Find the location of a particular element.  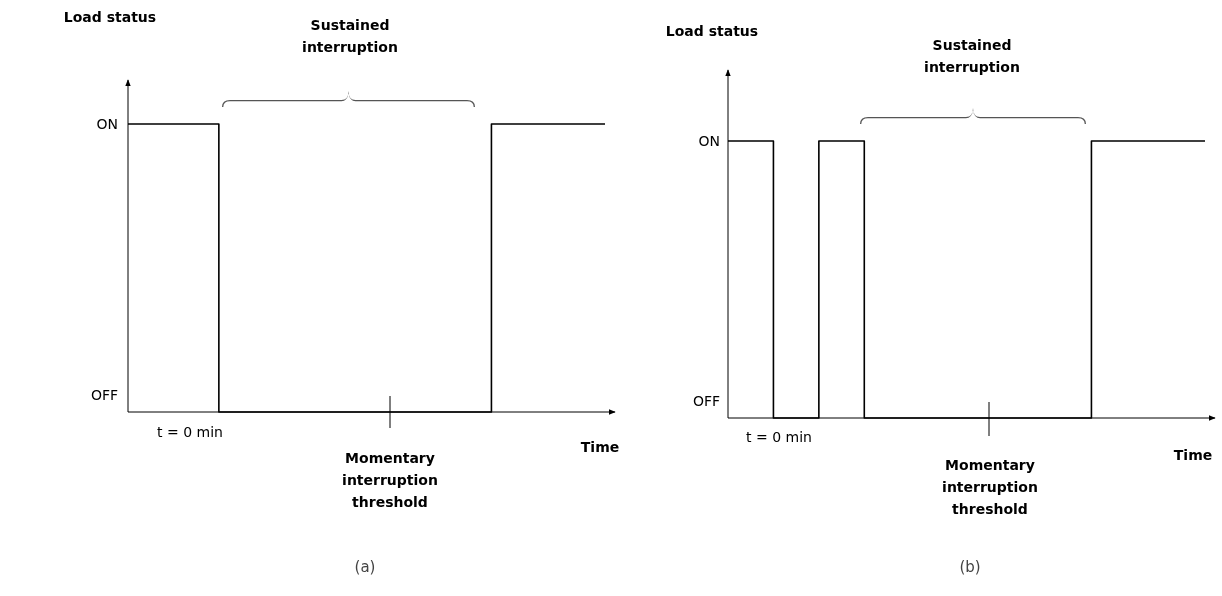

text: (a) is located at coordinates (365, 567).